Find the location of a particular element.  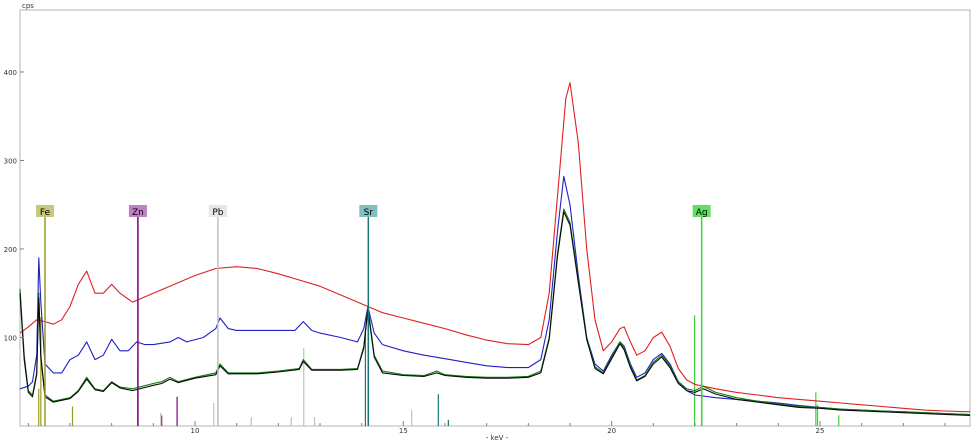

y-axis: 100 200 300 400 is located at coordinates (14, 205).